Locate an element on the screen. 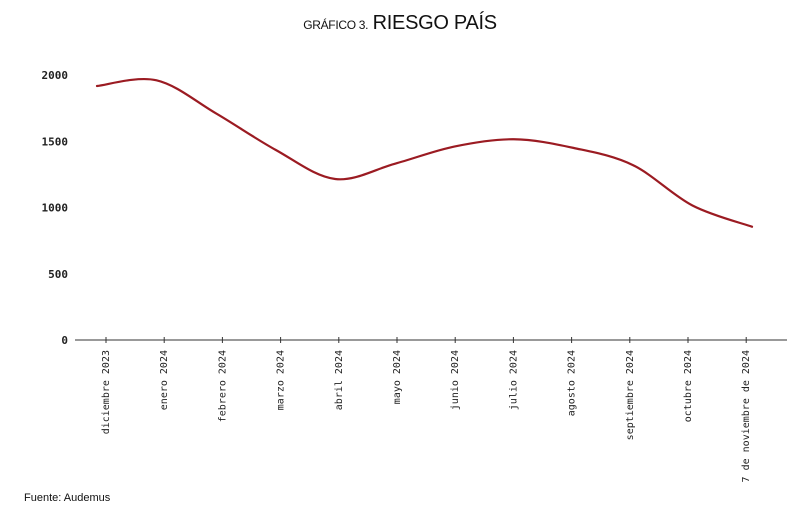 Image resolution: width=800 pixels, height=516 pixels. y-tick-label: 2000 is located at coordinates (55, 75).